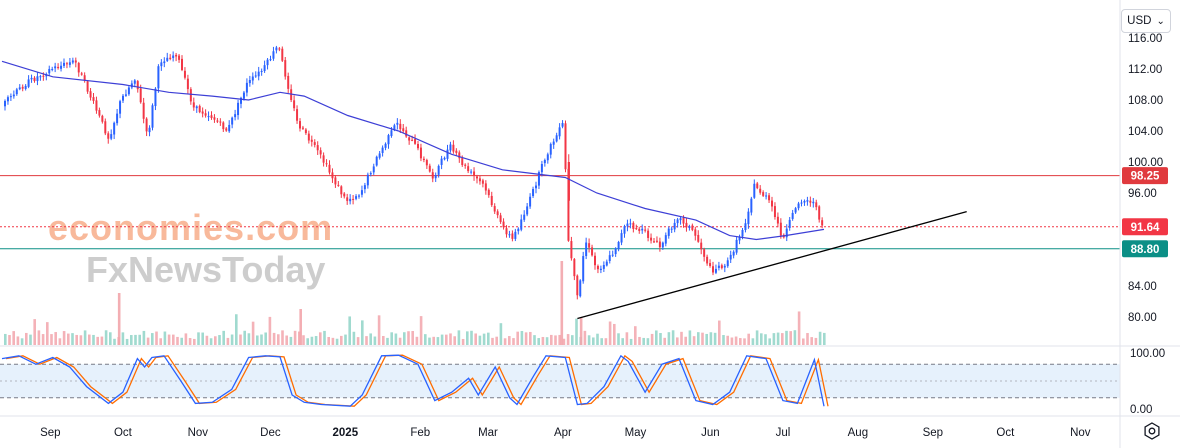  I want to click on time-tick-label: Jun, so click(710, 433).